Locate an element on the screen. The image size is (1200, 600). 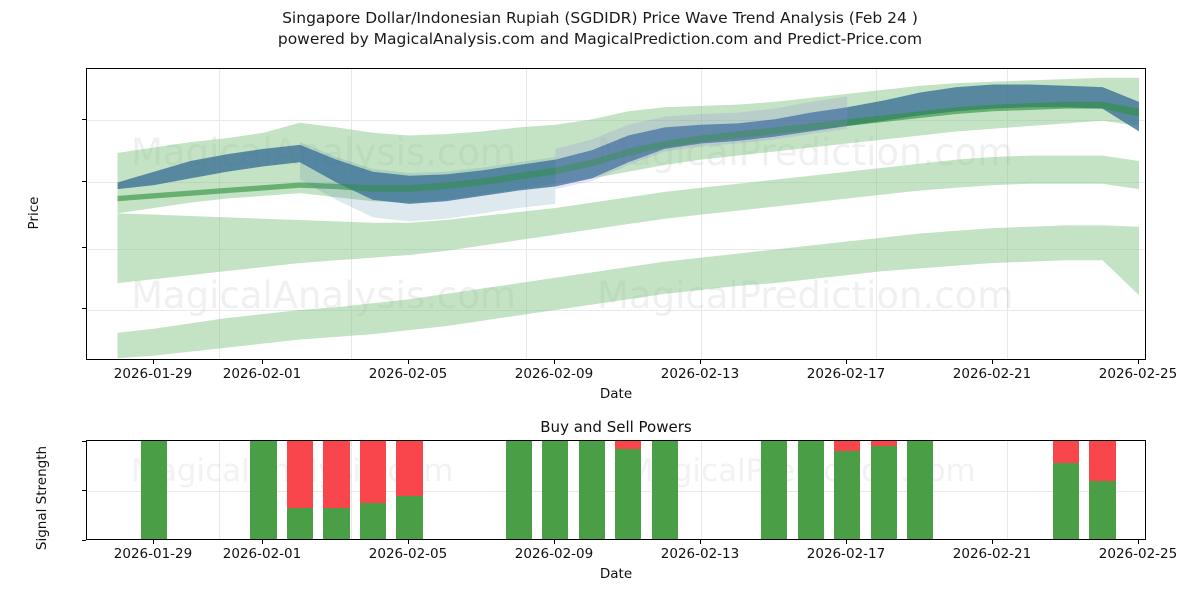
price-x-axis-label: Date is located at coordinates (616, 394).